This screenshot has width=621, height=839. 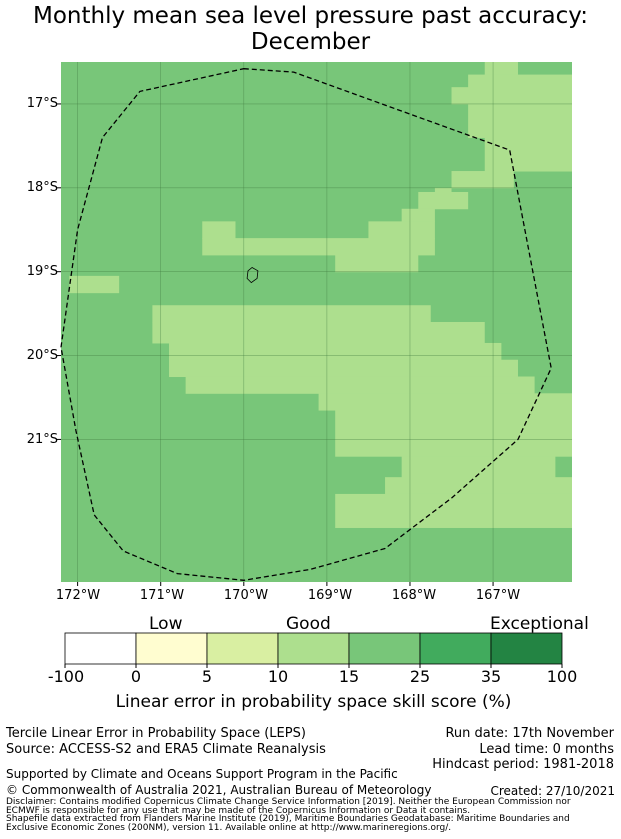 I want to click on category-good: Good, so click(x=308, y=624).